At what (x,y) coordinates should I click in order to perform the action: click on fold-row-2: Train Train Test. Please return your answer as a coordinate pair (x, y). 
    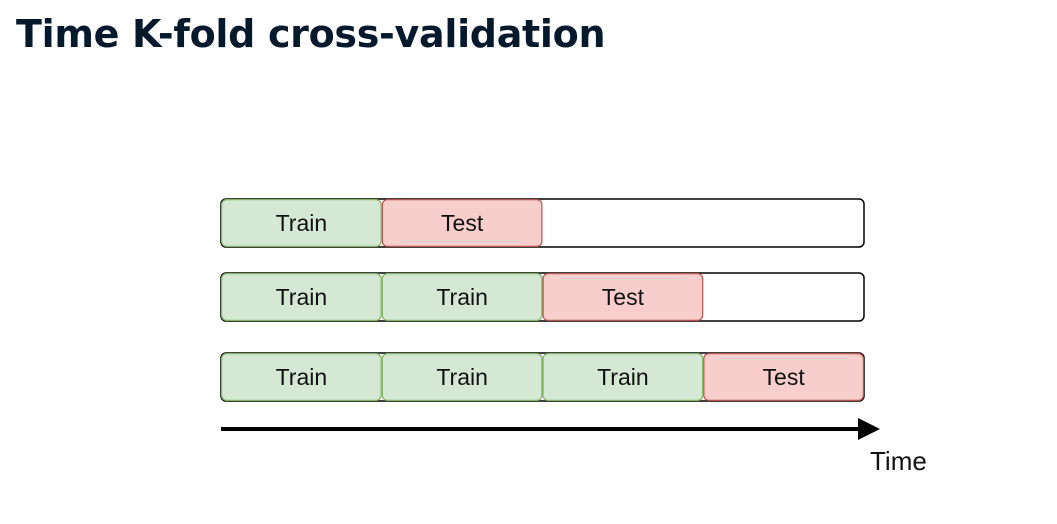
    Looking at the image, I should click on (542, 297).